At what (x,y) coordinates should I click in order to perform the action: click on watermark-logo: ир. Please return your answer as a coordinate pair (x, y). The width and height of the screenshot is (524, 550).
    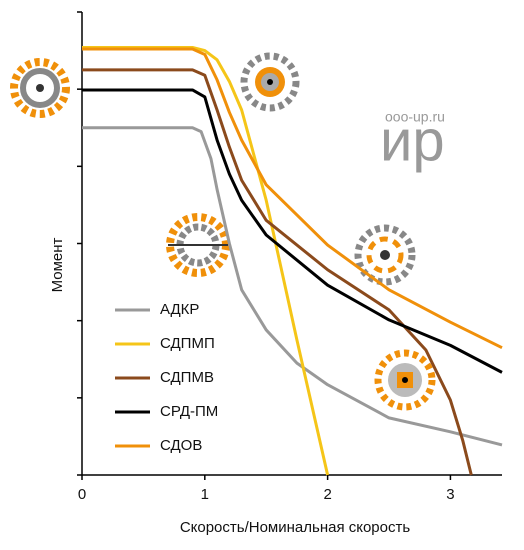
    Looking at the image, I should click on (412, 140).